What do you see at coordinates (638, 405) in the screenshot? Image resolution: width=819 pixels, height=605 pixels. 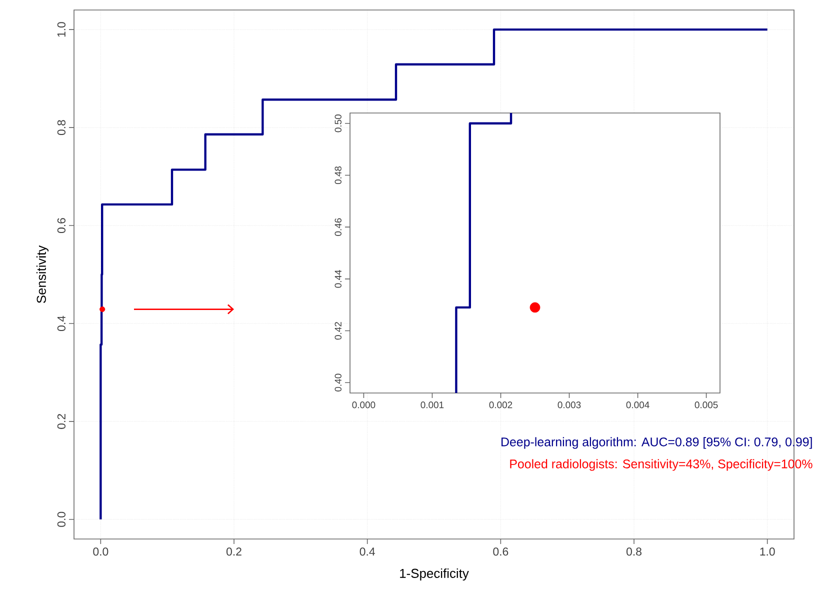 I see `x-tick-label: 0.004` at bounding box center [638, 405].